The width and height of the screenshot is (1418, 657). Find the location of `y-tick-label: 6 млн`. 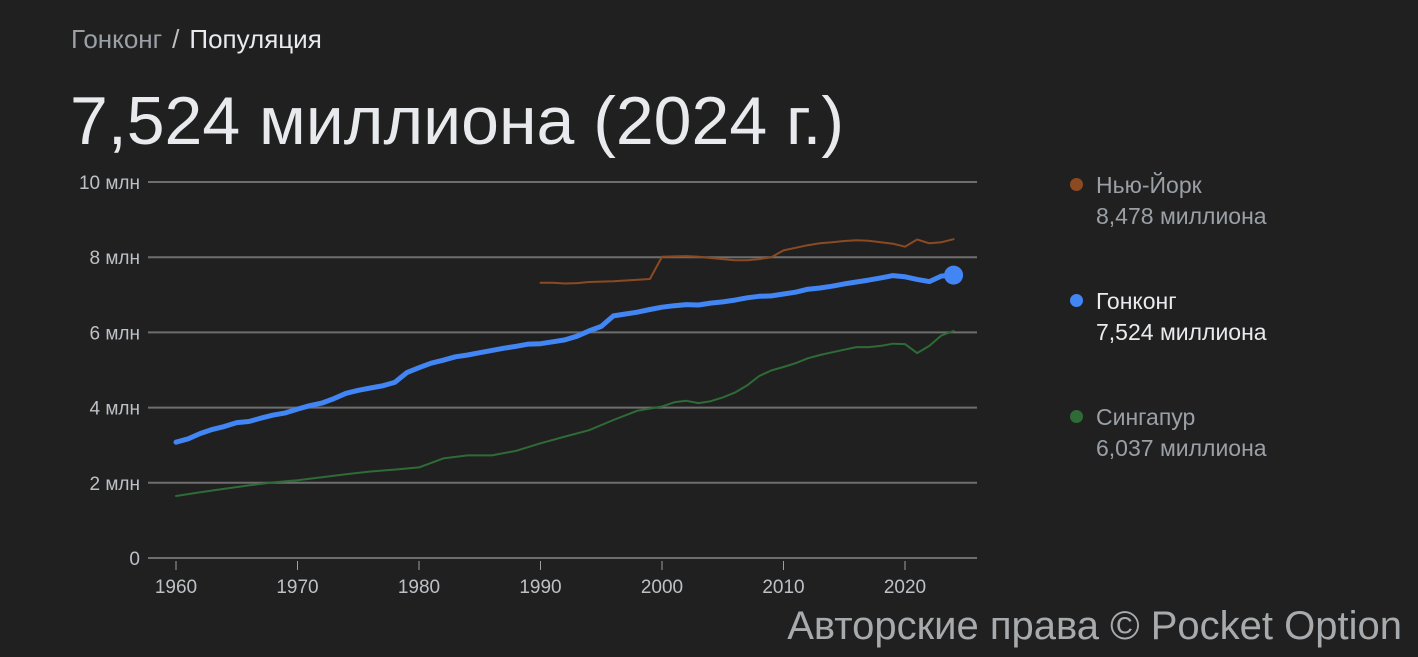

y-tick-label: 6 млн is located at coordinates (115, 333).